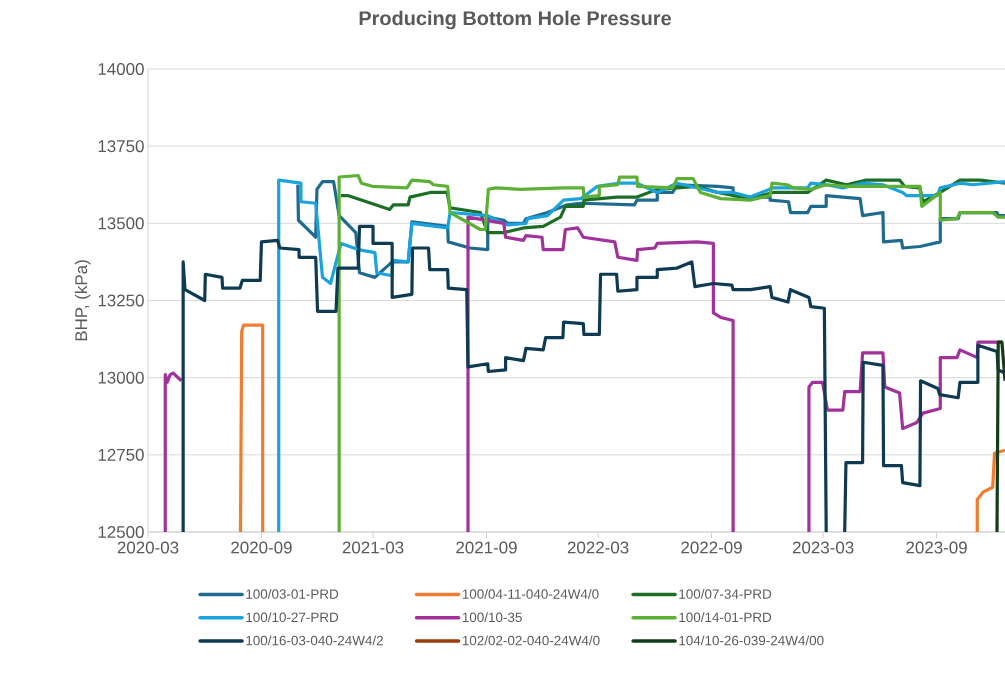  I want to click on x-tick-label: 2023-03, so click(823, 547).